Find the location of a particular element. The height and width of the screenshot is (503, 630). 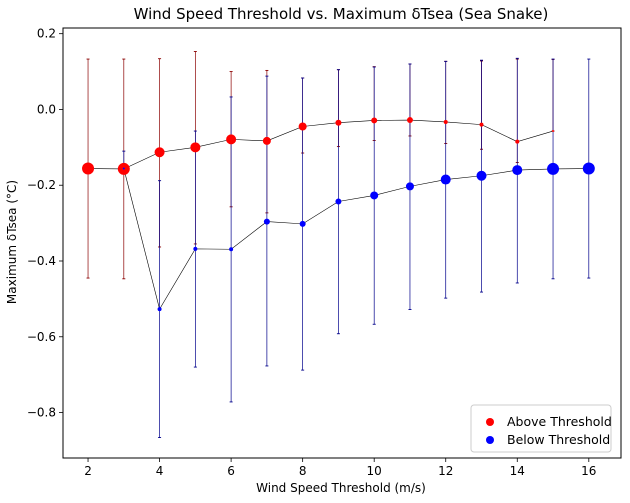

y-tick-label: −0.6 is located at coordinates (41, 337).